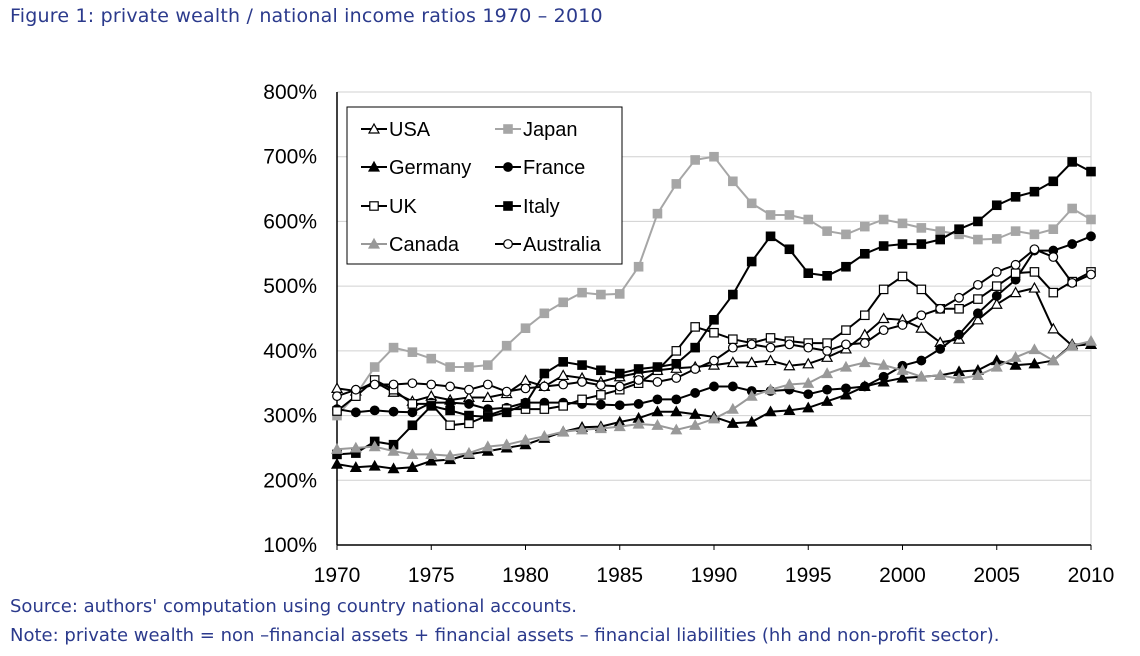 The width and height of the screenshot is (1140, 656). What do you see at coordinates (290, 480) in the screenshot?
I see `y-tick-label: 200%` at bounding box center [290, 480].